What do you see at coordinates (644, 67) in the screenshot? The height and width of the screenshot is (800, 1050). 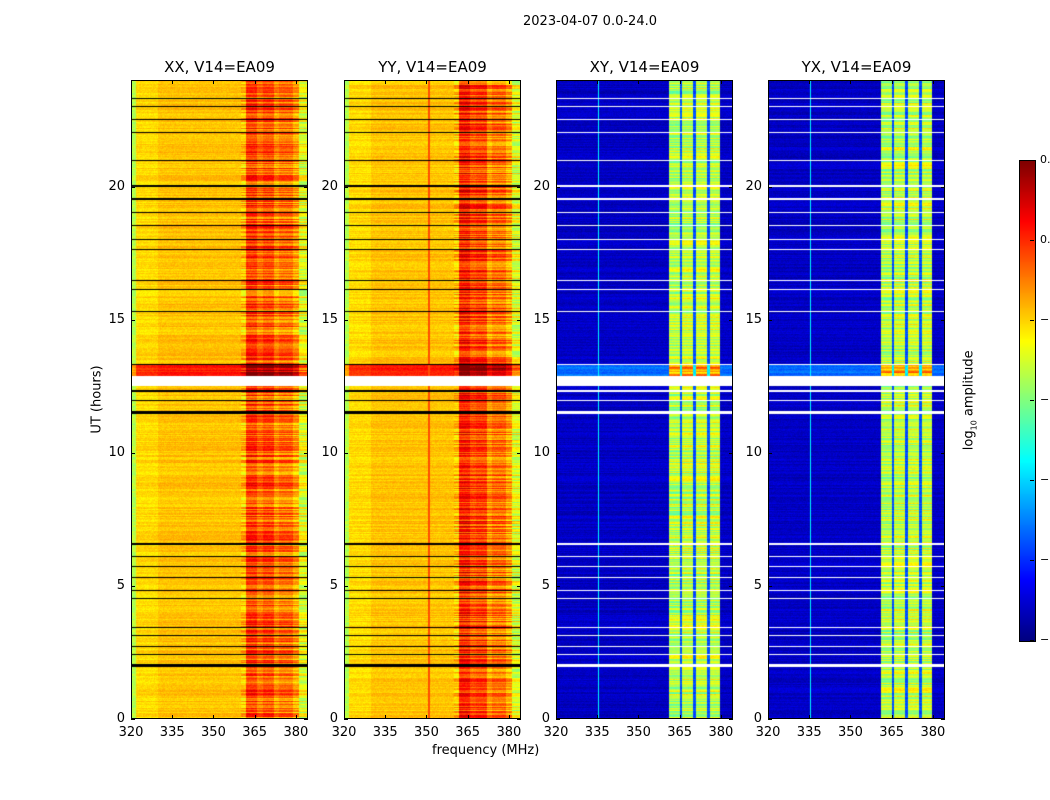 I see `panel-title: XY, V14=EA09` at bounding box center [644, 67].